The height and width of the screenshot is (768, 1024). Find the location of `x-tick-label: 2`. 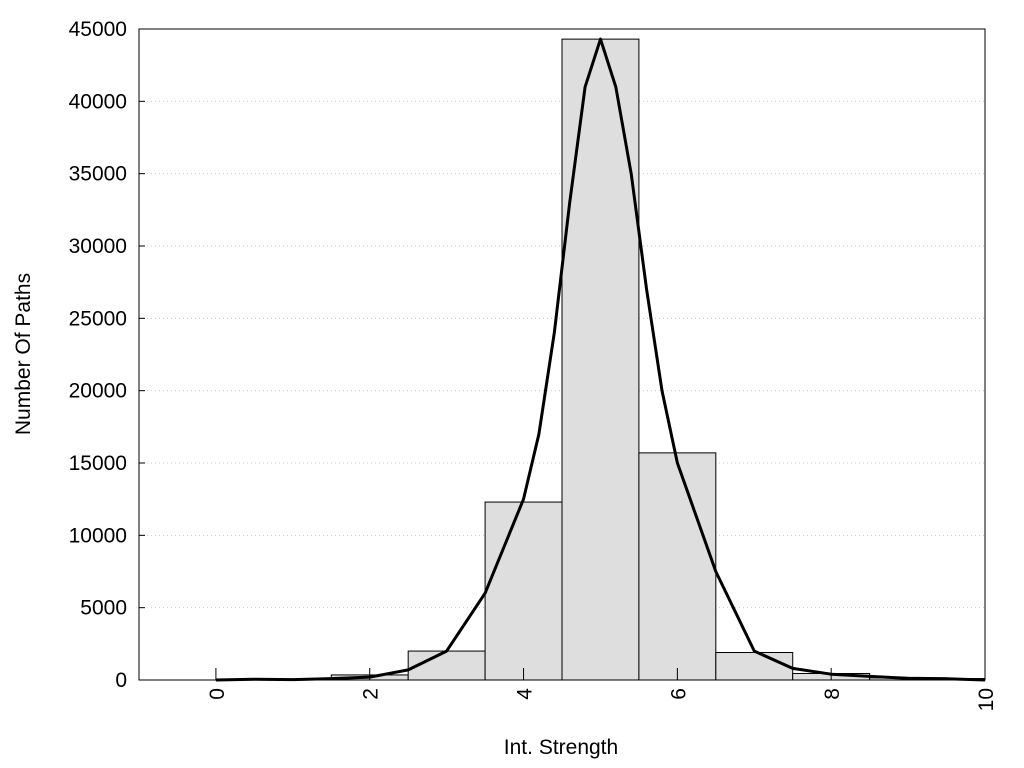

x-tick-label: 2 is located at coordinates (371, 694).